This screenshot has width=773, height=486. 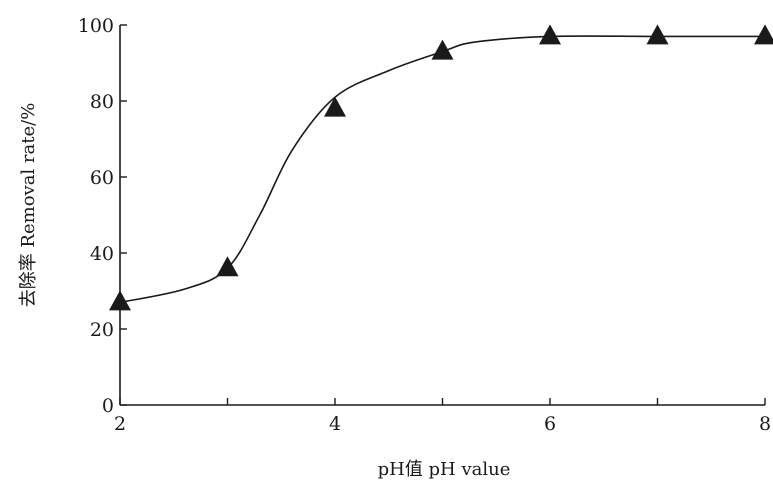 What do you see at coordinates (120, 424) in the screenshot?
I see `x-tick-label: 2` at bounding box center [120, 424].